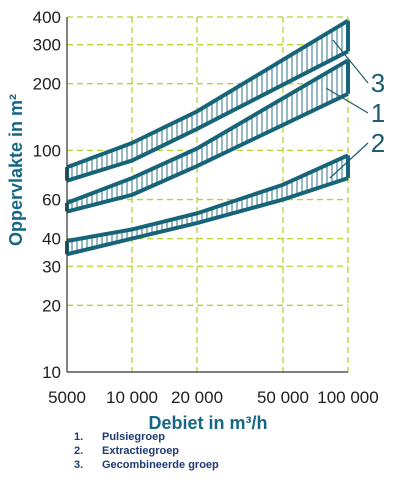  I want to click on band-upper-line, so click(207, 198).